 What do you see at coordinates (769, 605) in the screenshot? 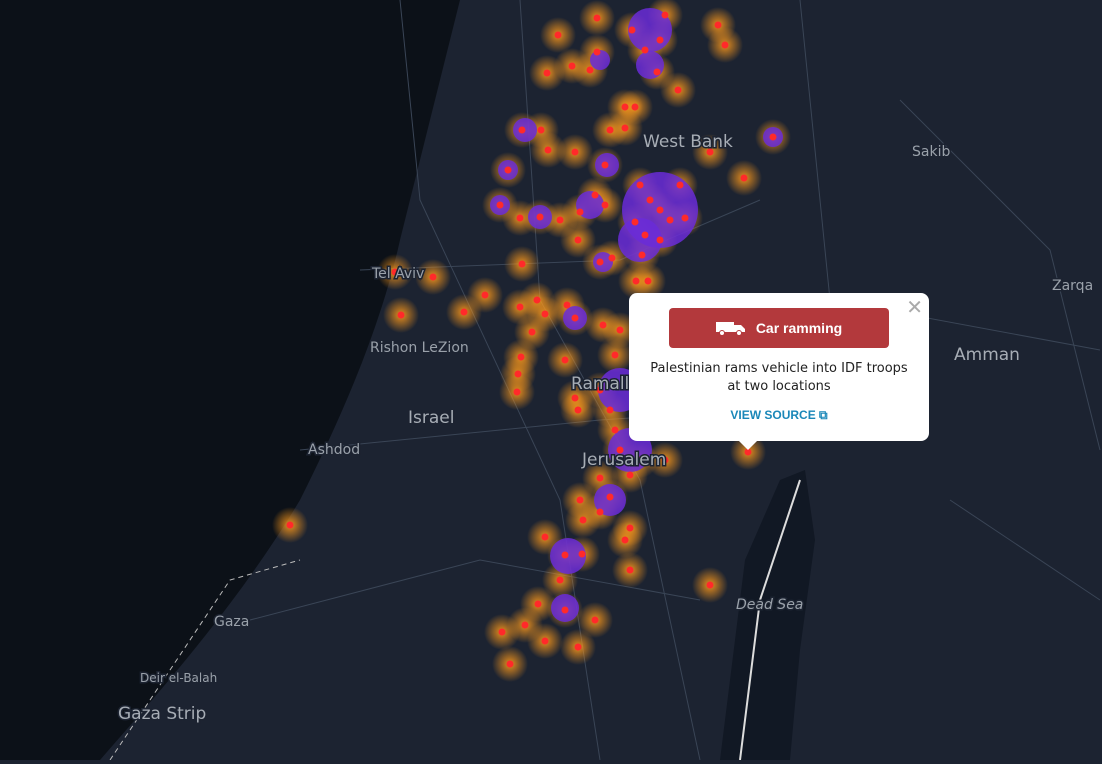
I see `place-label: Dead Sea` at bounding box center [769, 605].